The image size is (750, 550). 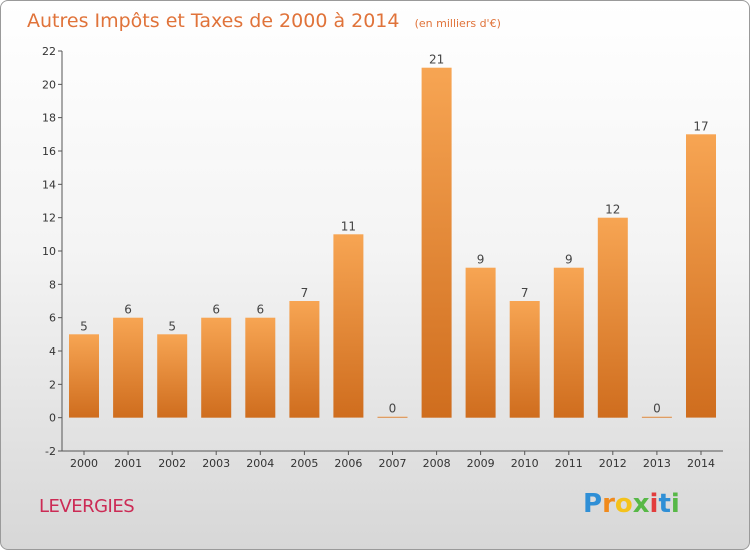 I want to click on data-label: 11, so click(x=348, y=226).